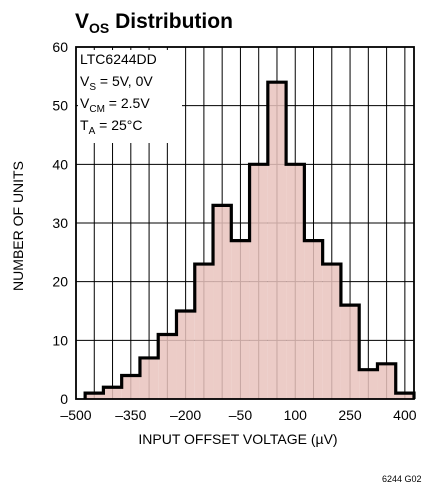 The image size is (425, 485). What do you see at coordinates (405, 415) in the screenshot?
I see `x-tick-label: 400` at bounding box center [405, 415].